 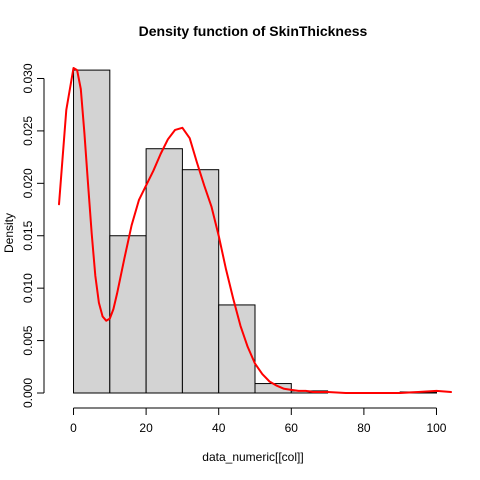 I want to click on y-tick-label: 0.015, so click(x=28, y=235).